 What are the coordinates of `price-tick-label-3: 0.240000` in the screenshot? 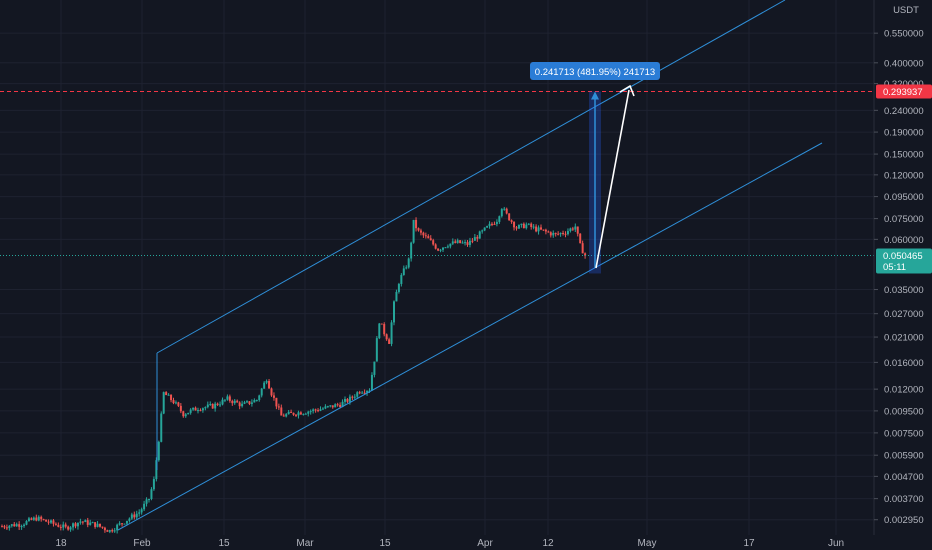 It's located at (904, 111).